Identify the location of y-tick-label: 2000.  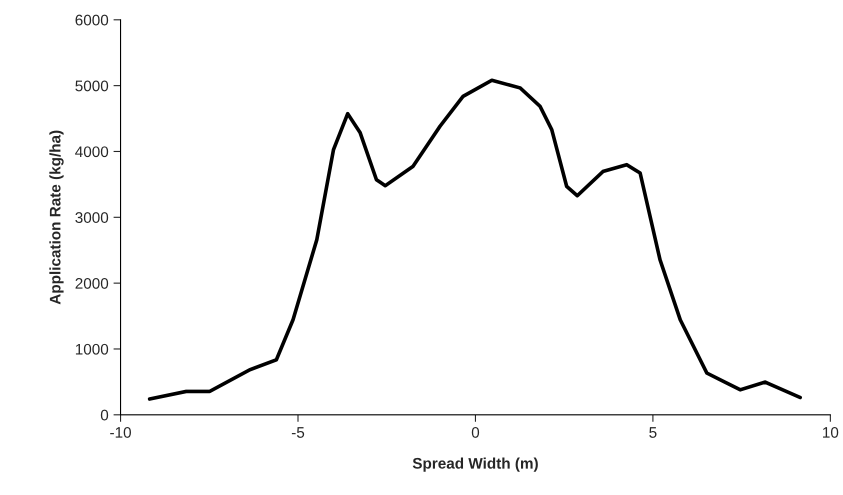
(92, 283).